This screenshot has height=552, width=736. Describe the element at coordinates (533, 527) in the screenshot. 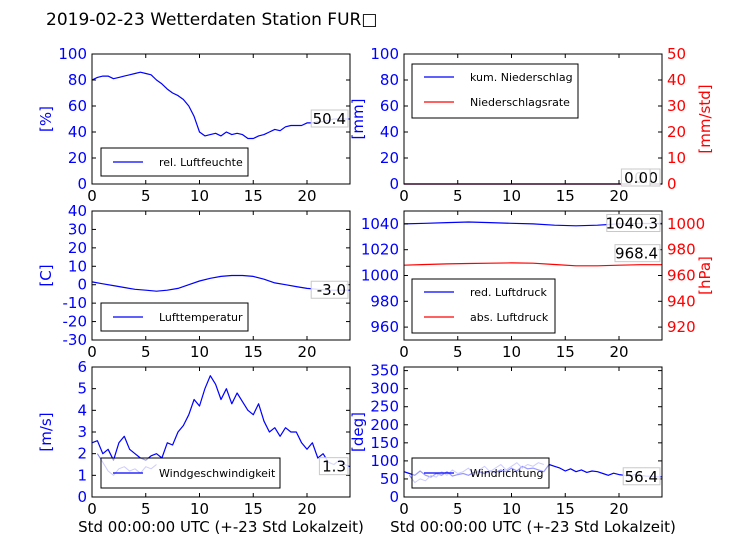

I see `winddirection-x-axis-label: Std 00:00:00 UTC (+-23 Std Lokalzeit)` at that location.